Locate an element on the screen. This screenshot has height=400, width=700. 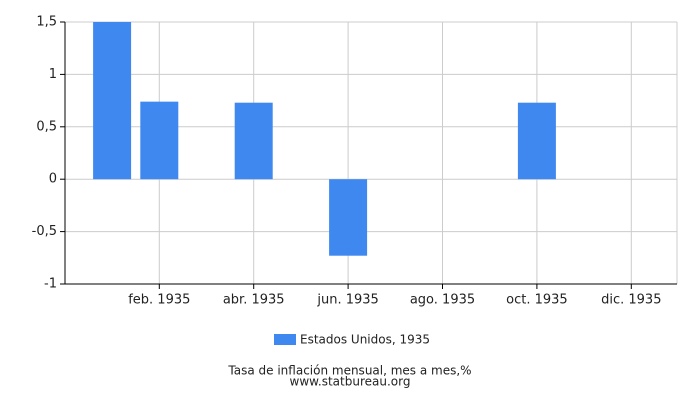
legend-label: Estados Unidos, 1935 is located at coordinates (365, 340).